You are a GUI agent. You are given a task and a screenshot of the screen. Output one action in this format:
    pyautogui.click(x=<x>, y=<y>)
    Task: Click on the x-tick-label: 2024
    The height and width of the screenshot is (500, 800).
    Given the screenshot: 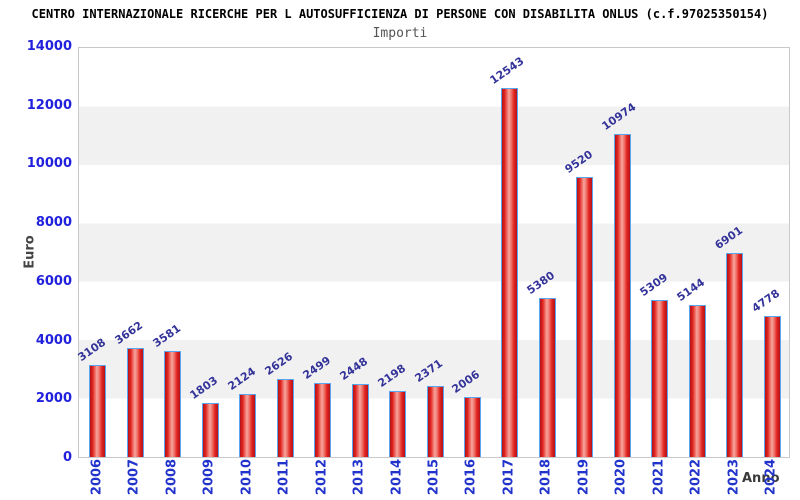 What is the action you would take?
    pyautogui.click(x=771, y=477)
    